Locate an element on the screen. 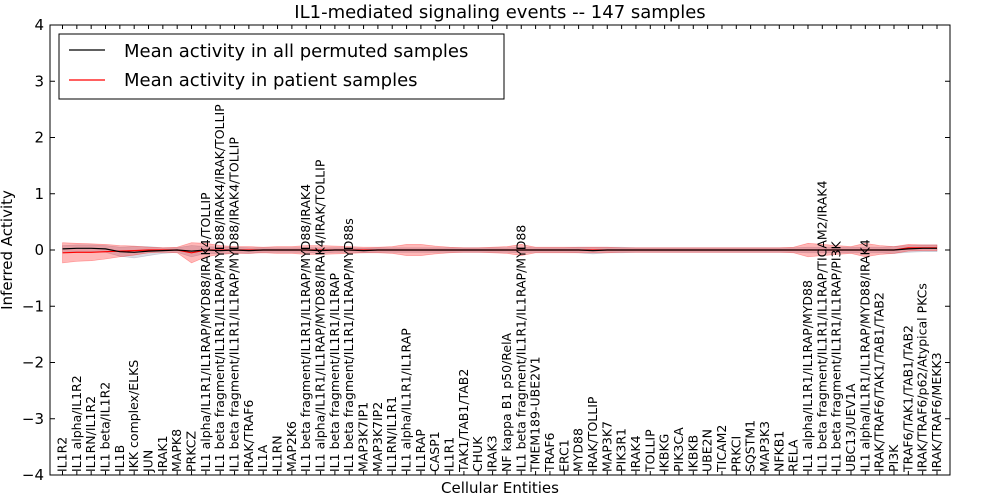 This screenshot has height=500, width=1000. x-category-label: CASP1 is located at coordinates (434, 451).